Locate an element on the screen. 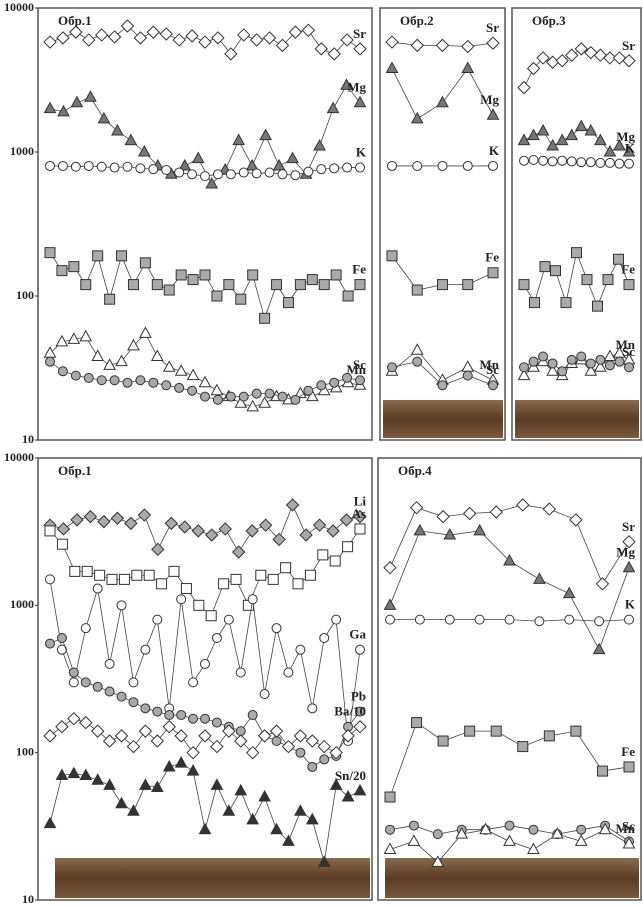 Image resolution: width=643 pixels, height=906 pixels. series-label: Mg is located at coordinates (625, 136).